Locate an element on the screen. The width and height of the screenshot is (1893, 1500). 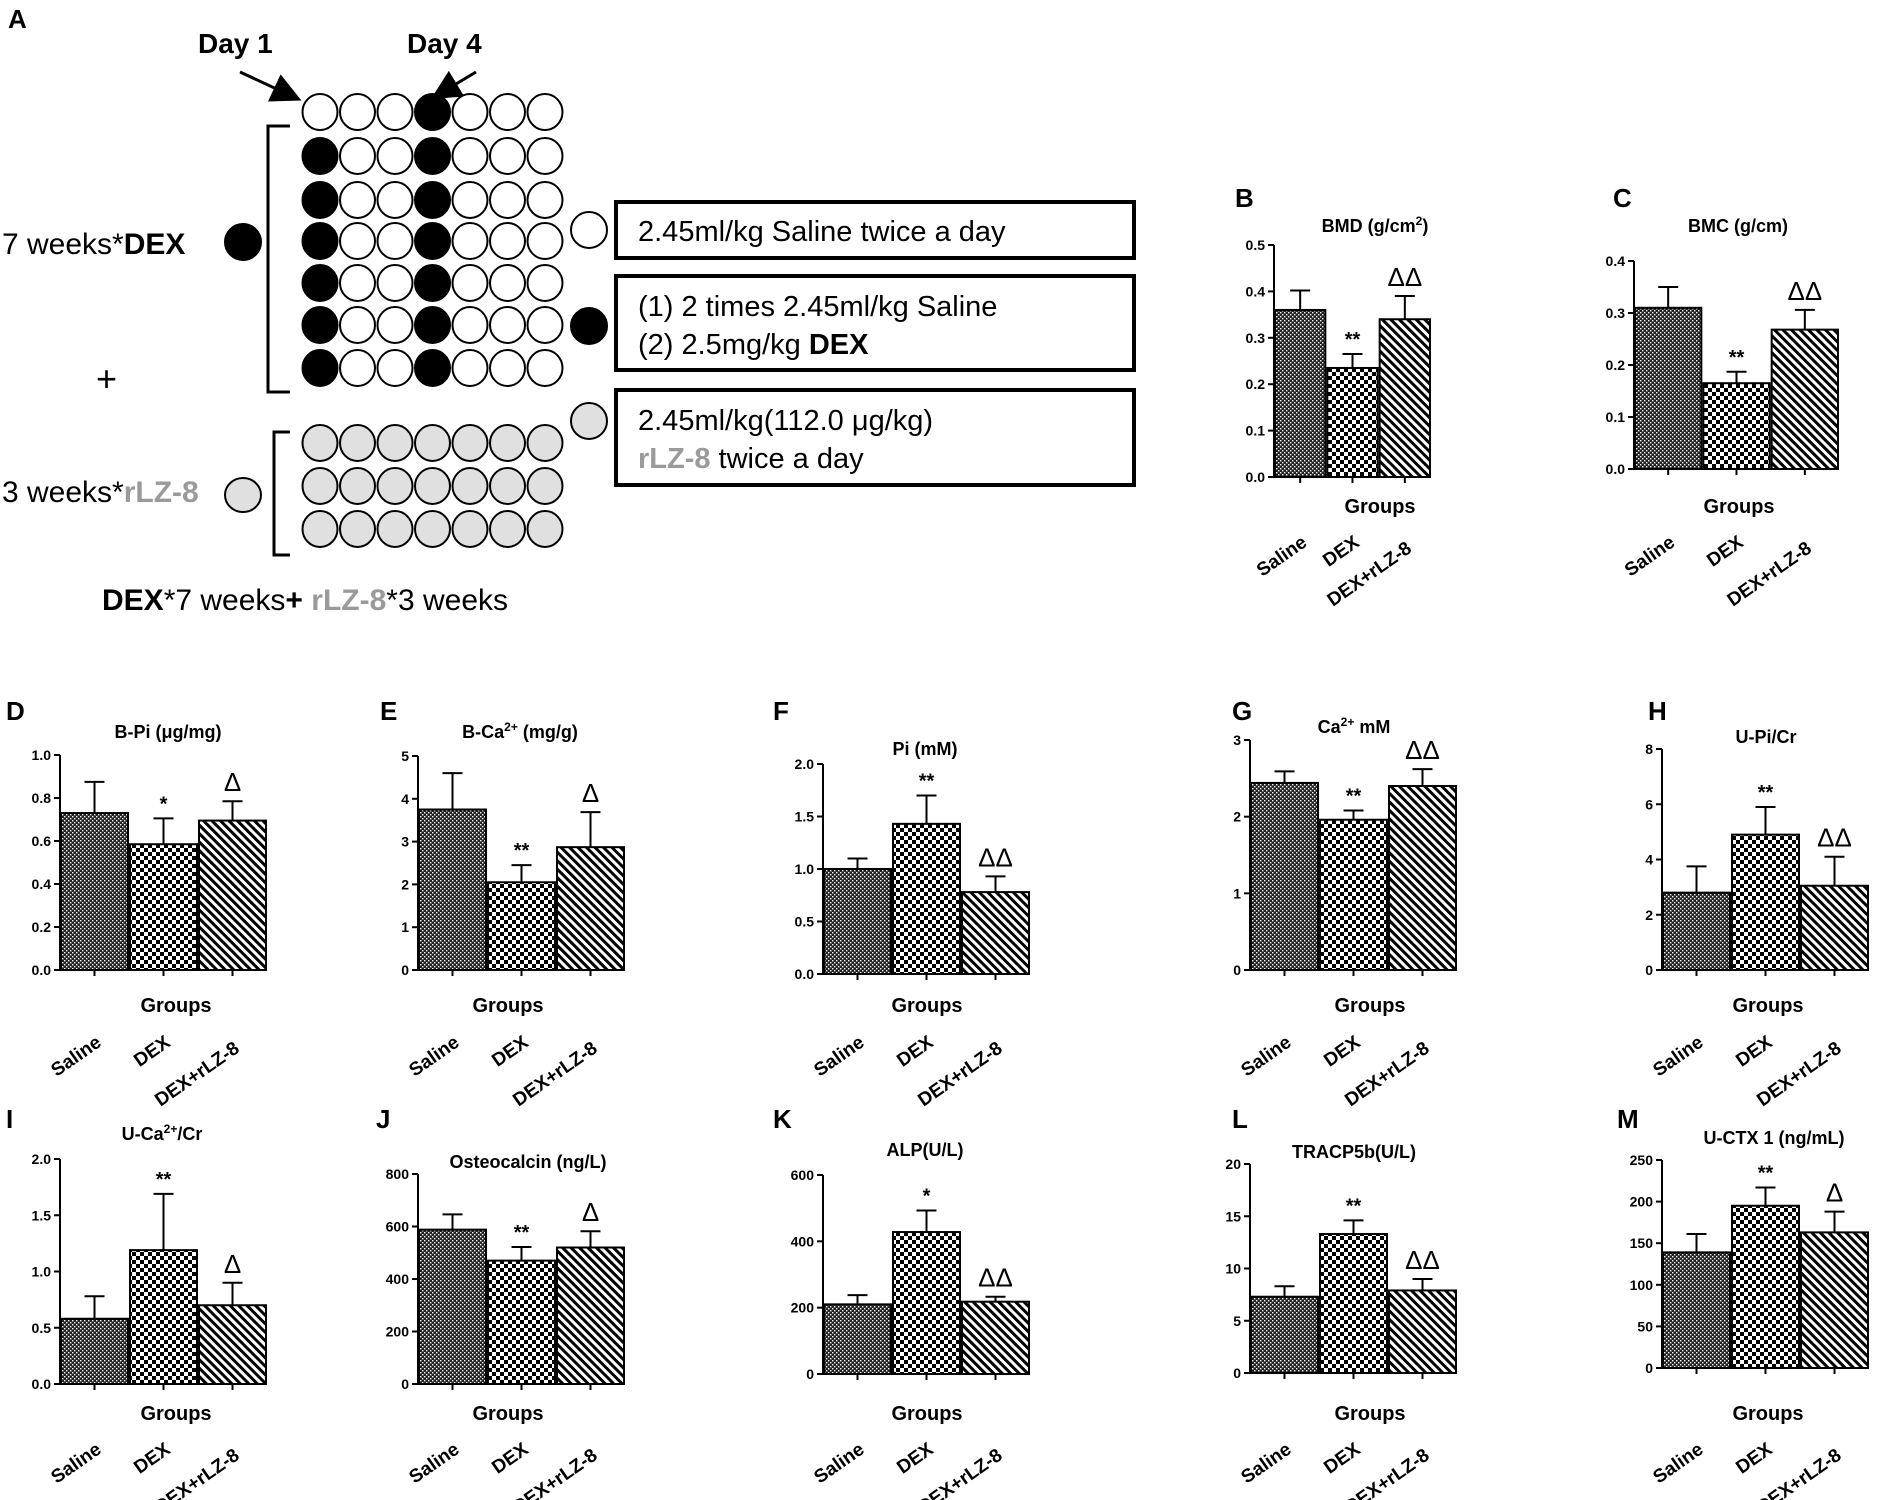
legend-black-dot is located at coordinates (589, 326).